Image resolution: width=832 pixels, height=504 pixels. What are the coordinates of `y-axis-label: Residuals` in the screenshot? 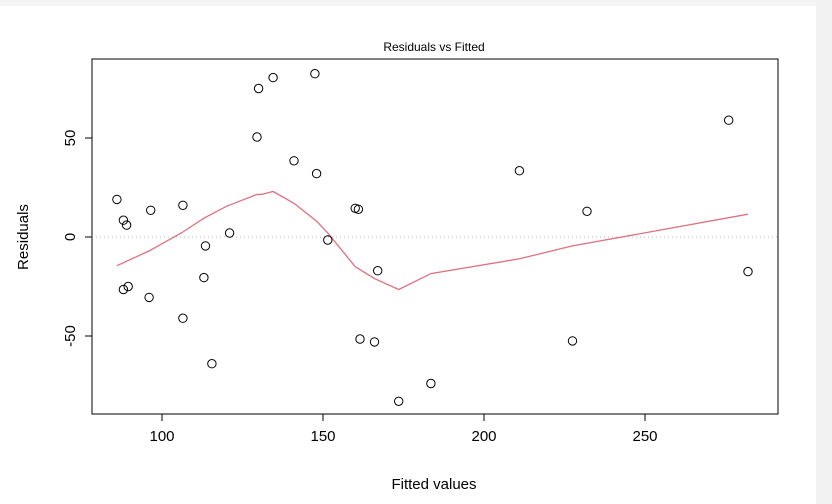 It's located at (23, 237).